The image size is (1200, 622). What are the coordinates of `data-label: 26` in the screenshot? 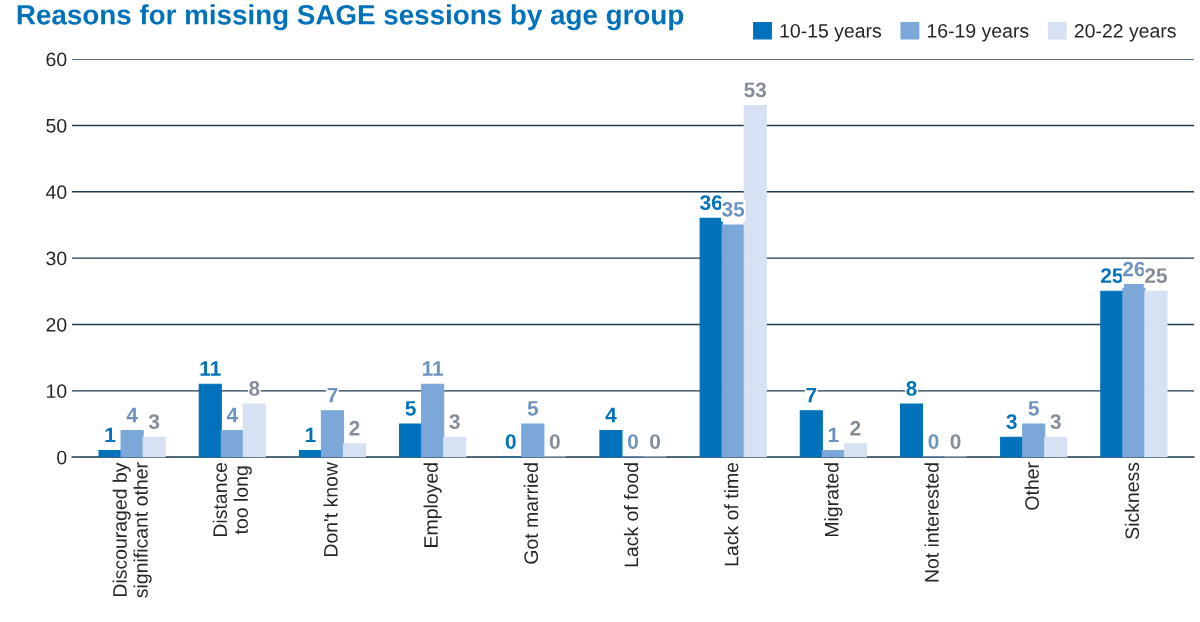 It's located at (1134, 269).